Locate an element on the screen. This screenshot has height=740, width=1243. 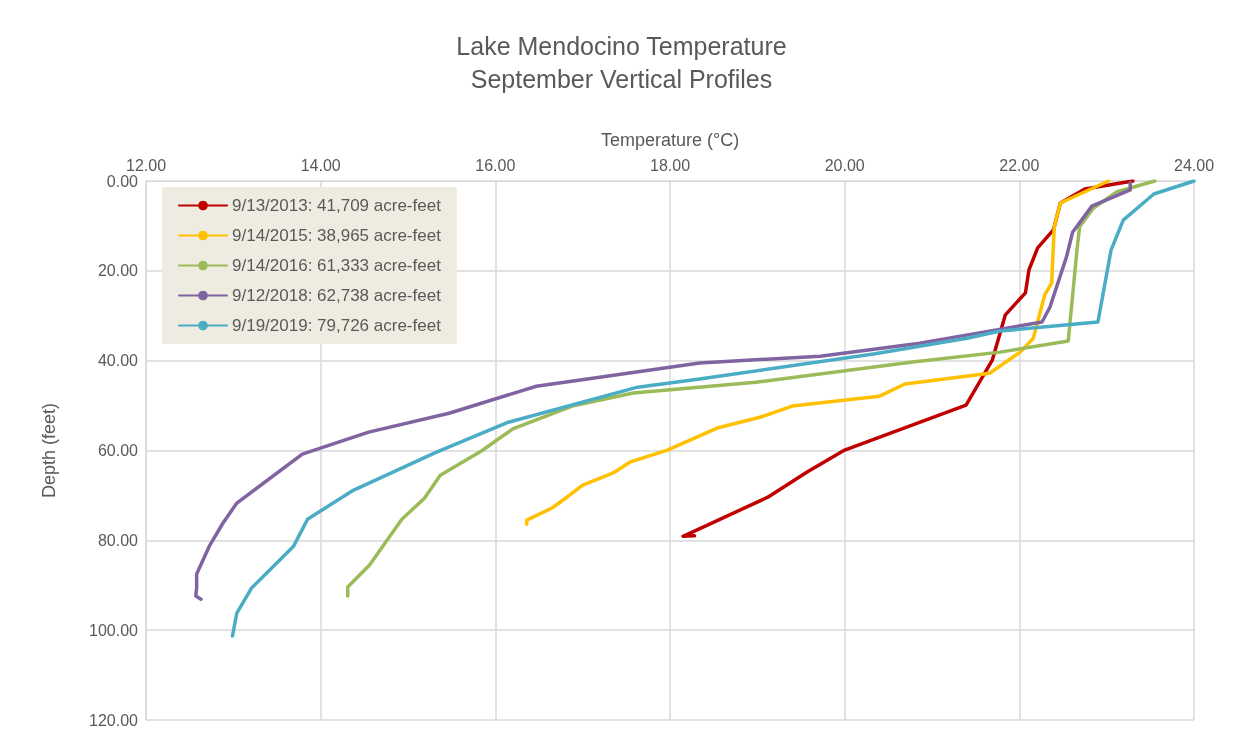
x-tick-label: 22.00 is located at coordinates (1019, 165).